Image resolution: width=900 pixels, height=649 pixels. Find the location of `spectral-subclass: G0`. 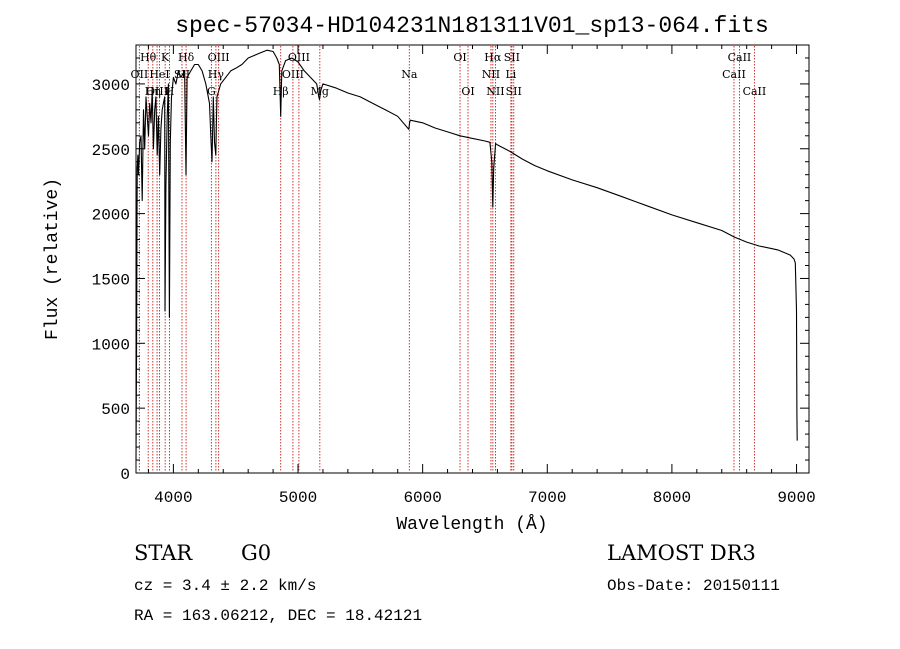

spectral-subclass: G0 is located at coordinates (256, 553).